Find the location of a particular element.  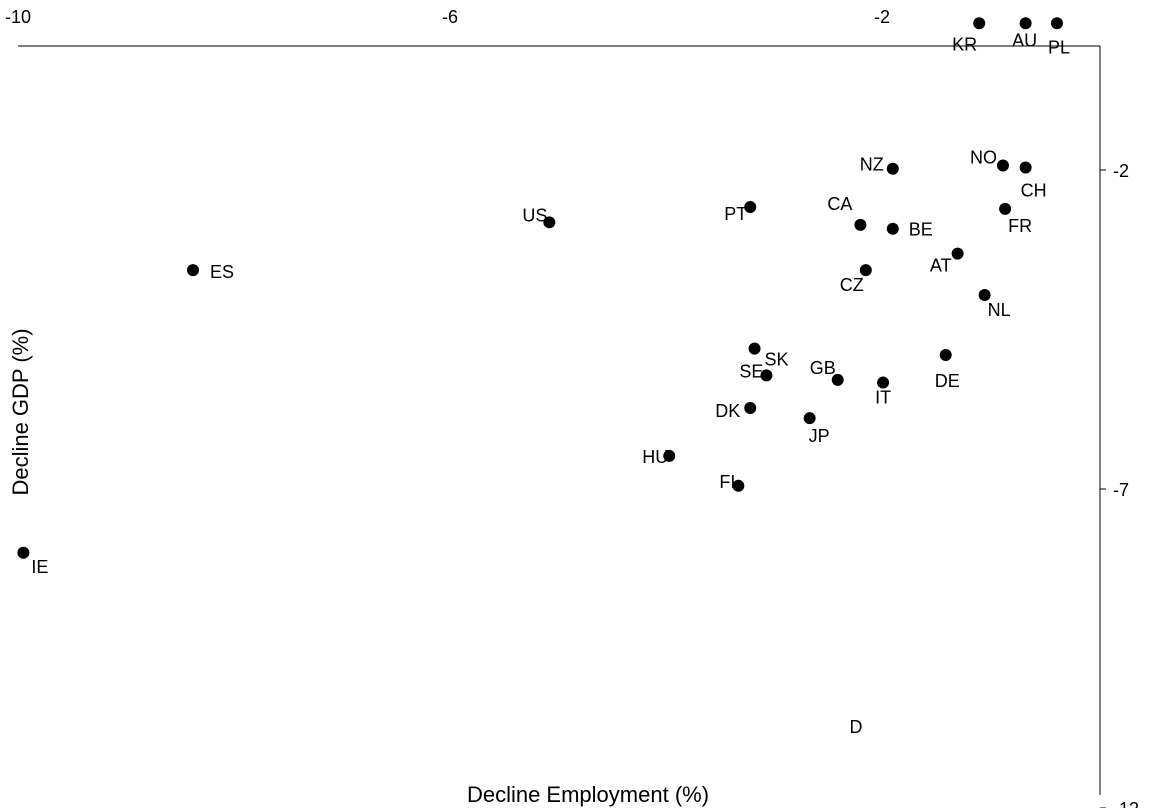

data-point-ch is located at coordinates (1025, 167).